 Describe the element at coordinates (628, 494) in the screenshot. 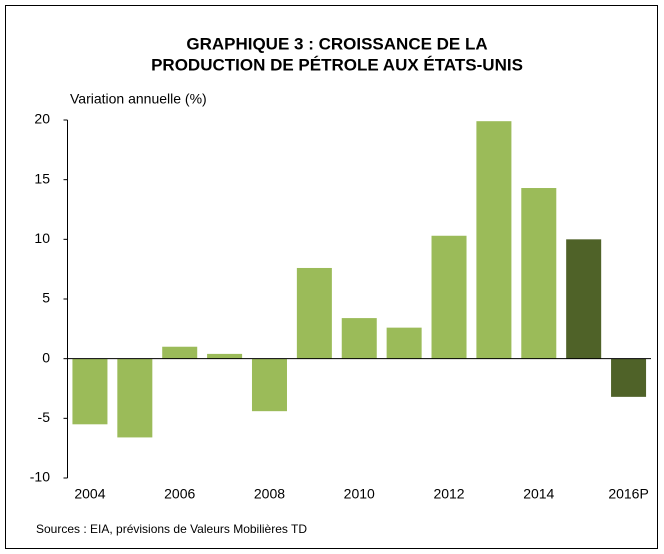

I see `x-tick-label: 2016P` at that location.